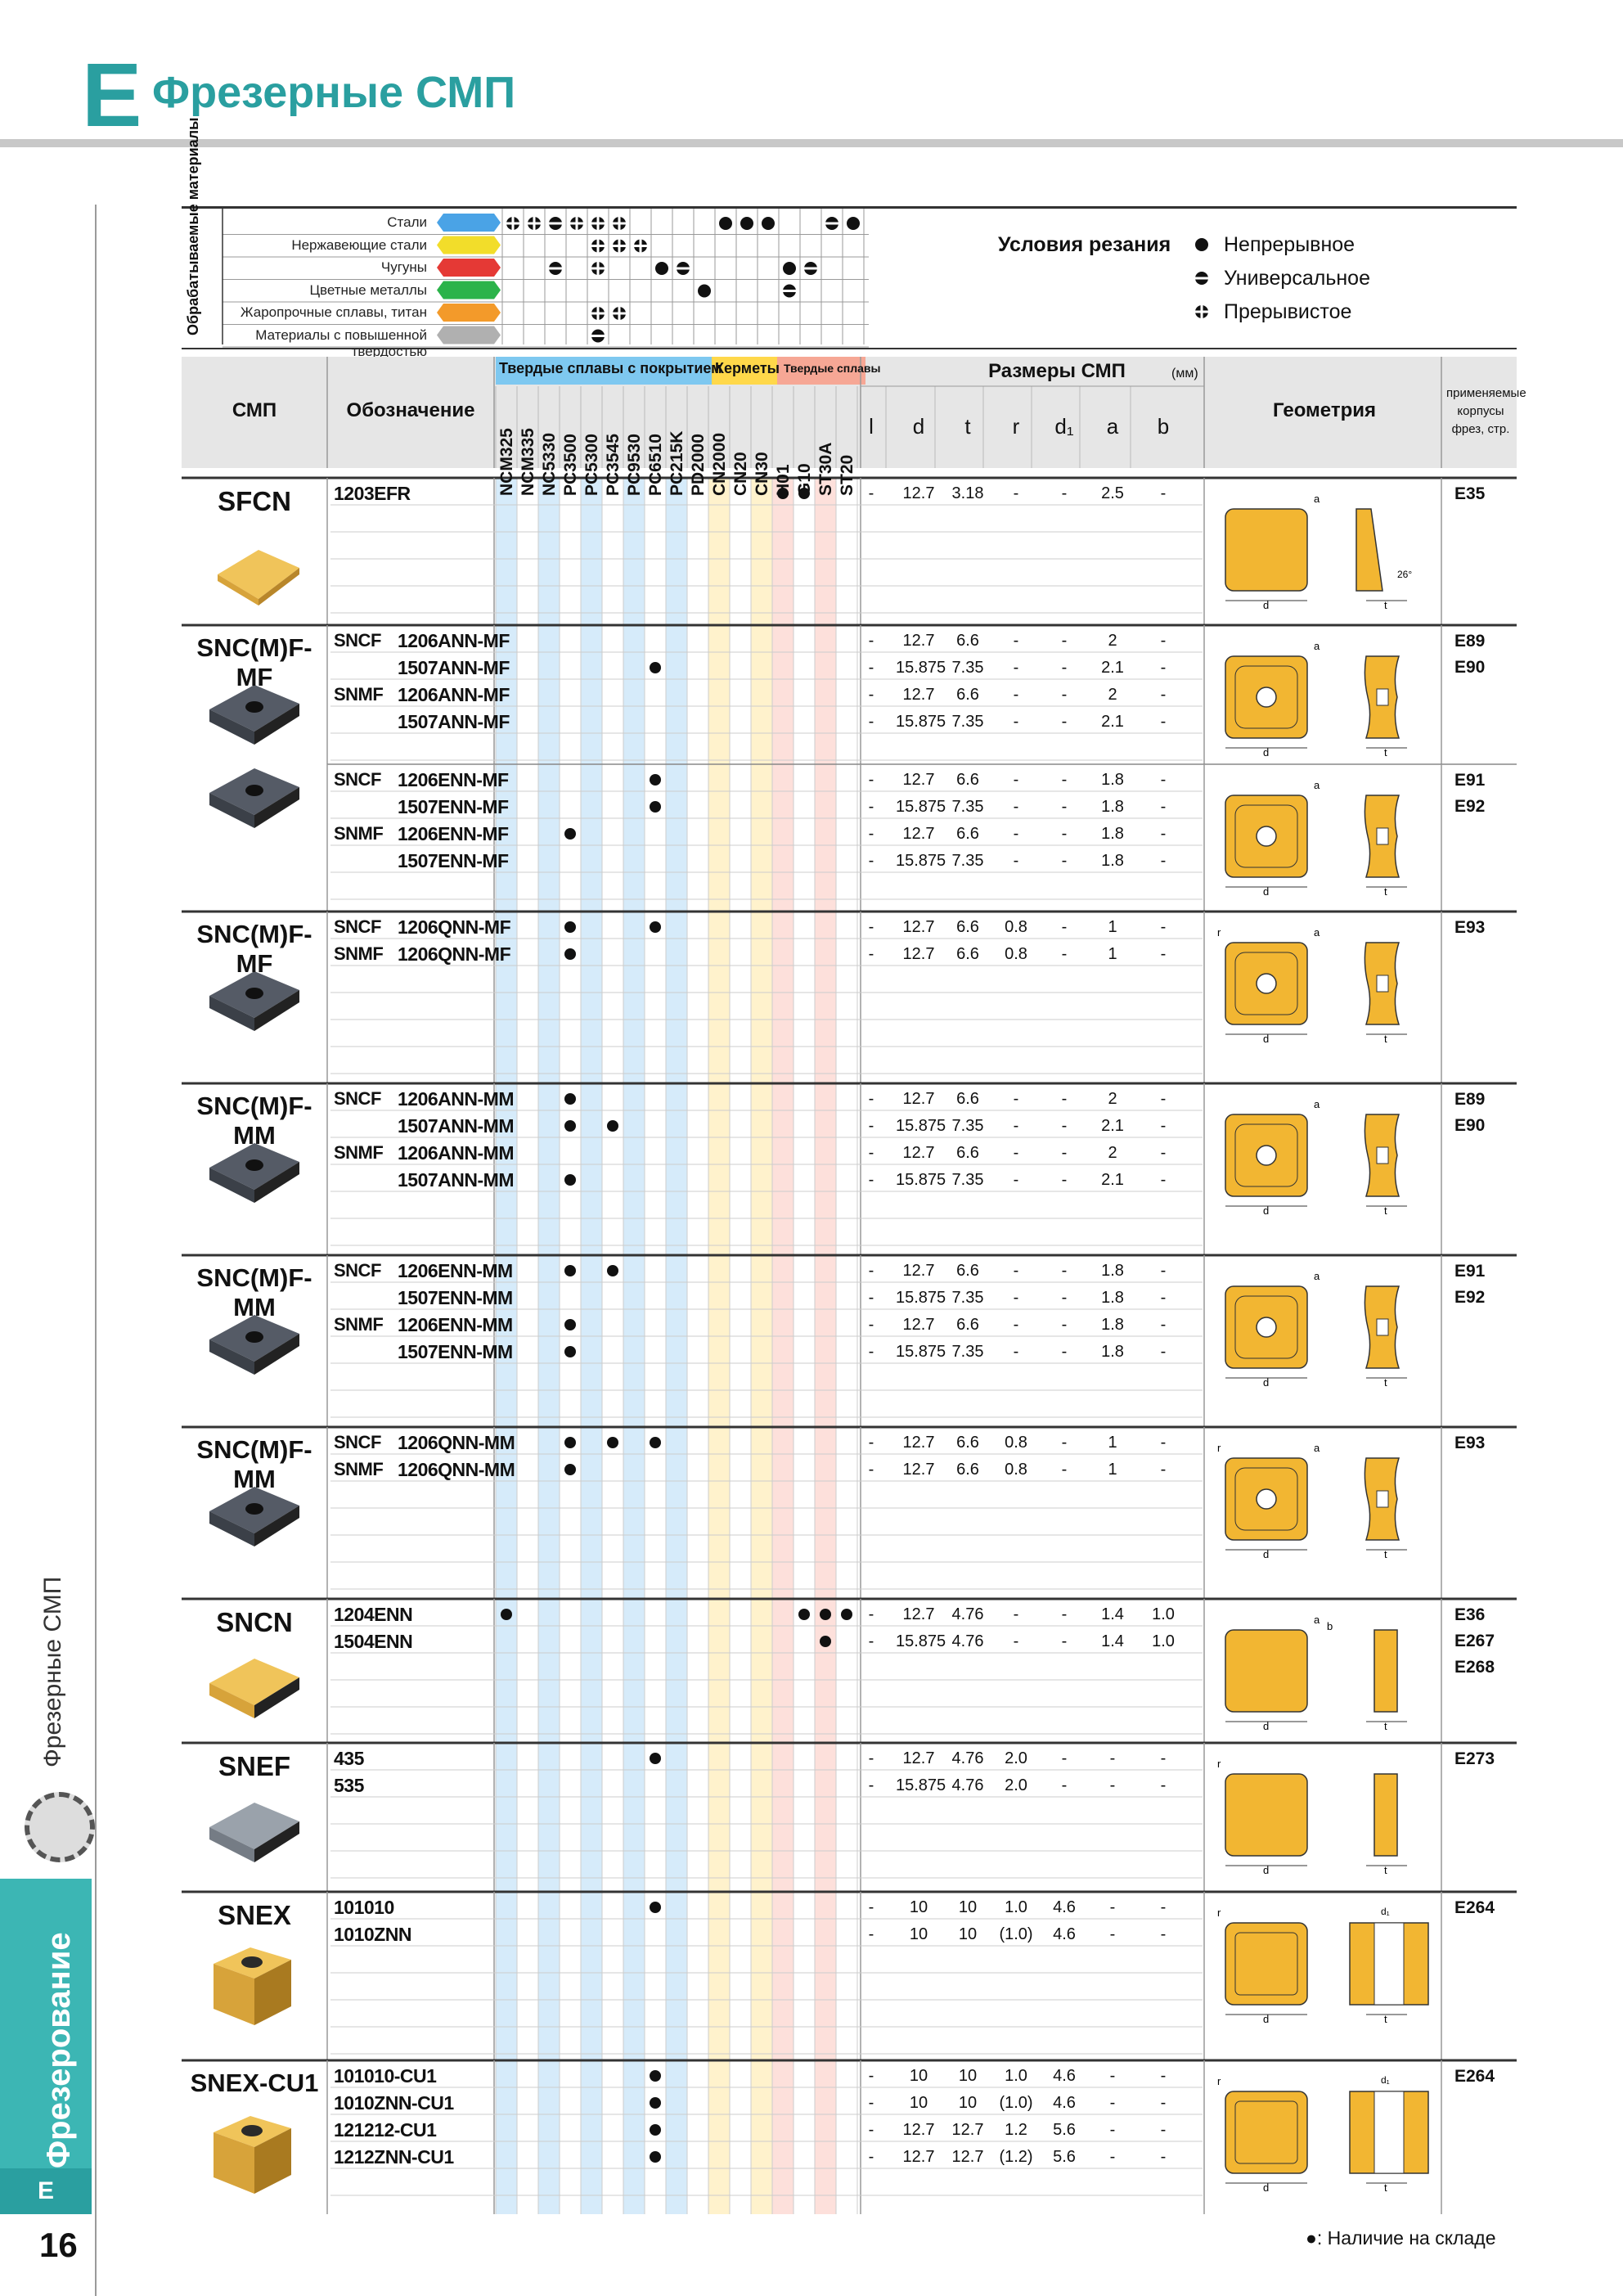 This screenshot has height=2296, width=1623. Describe the element at coordinates (918, 426) in the screenshot. I see `dim-column-header: d` at that location.